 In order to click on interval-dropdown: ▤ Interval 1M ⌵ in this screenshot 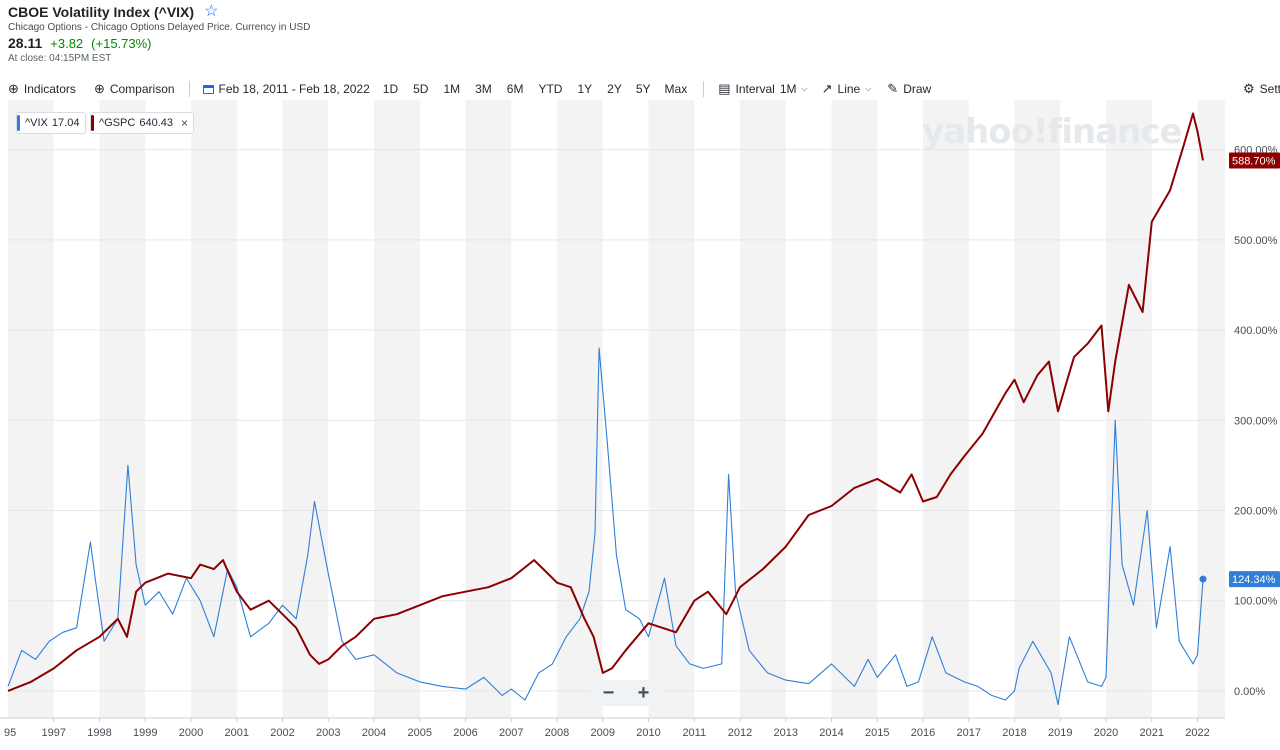, I will do `click(762, 89)`.